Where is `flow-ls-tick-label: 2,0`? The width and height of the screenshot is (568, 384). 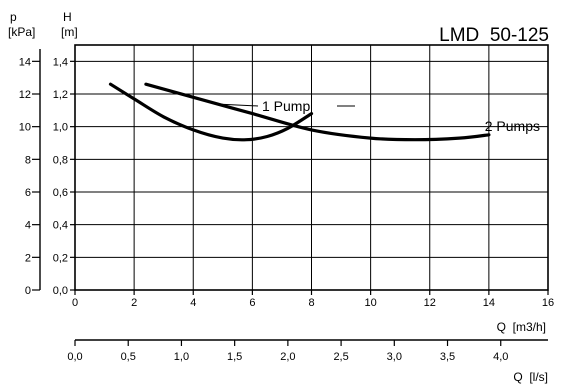 flow-ls-tick-label: 2,0 is located at coordinates (287, 357).